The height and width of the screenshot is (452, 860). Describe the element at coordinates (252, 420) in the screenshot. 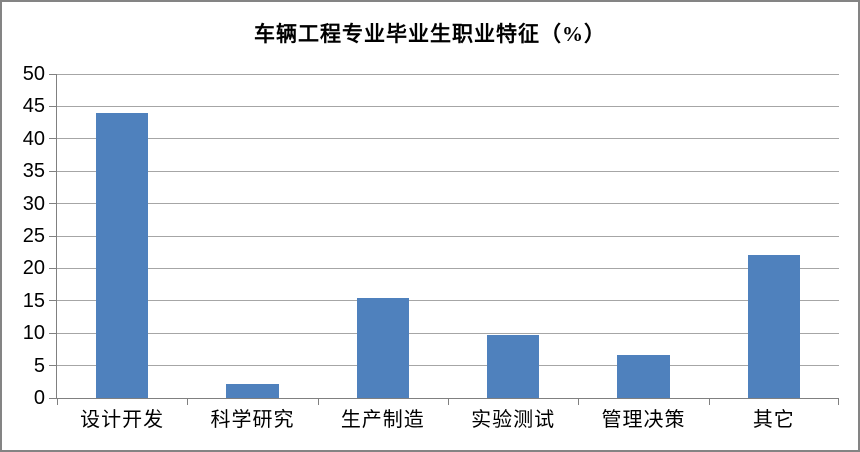

I see `x-axis-category-label: 科学研究` at that location.